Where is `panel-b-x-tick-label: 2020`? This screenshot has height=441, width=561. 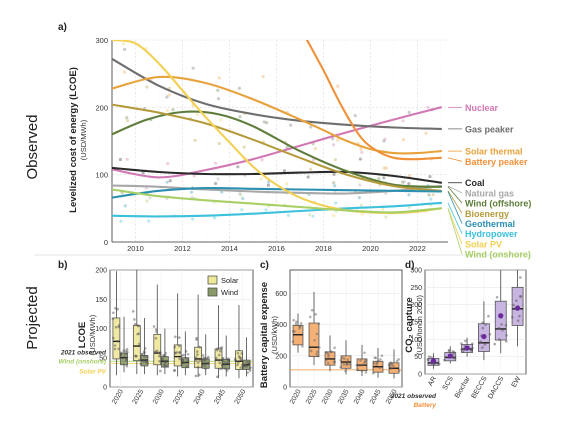 panel-b-x-tick-label: 2020 is located at coordinates (118, 396).